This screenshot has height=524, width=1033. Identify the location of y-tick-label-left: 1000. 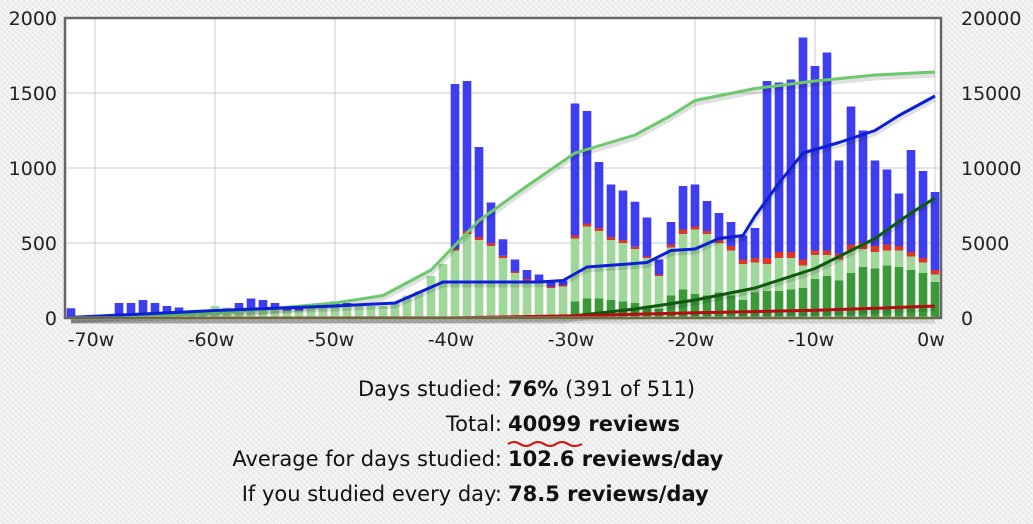
(33, 169).